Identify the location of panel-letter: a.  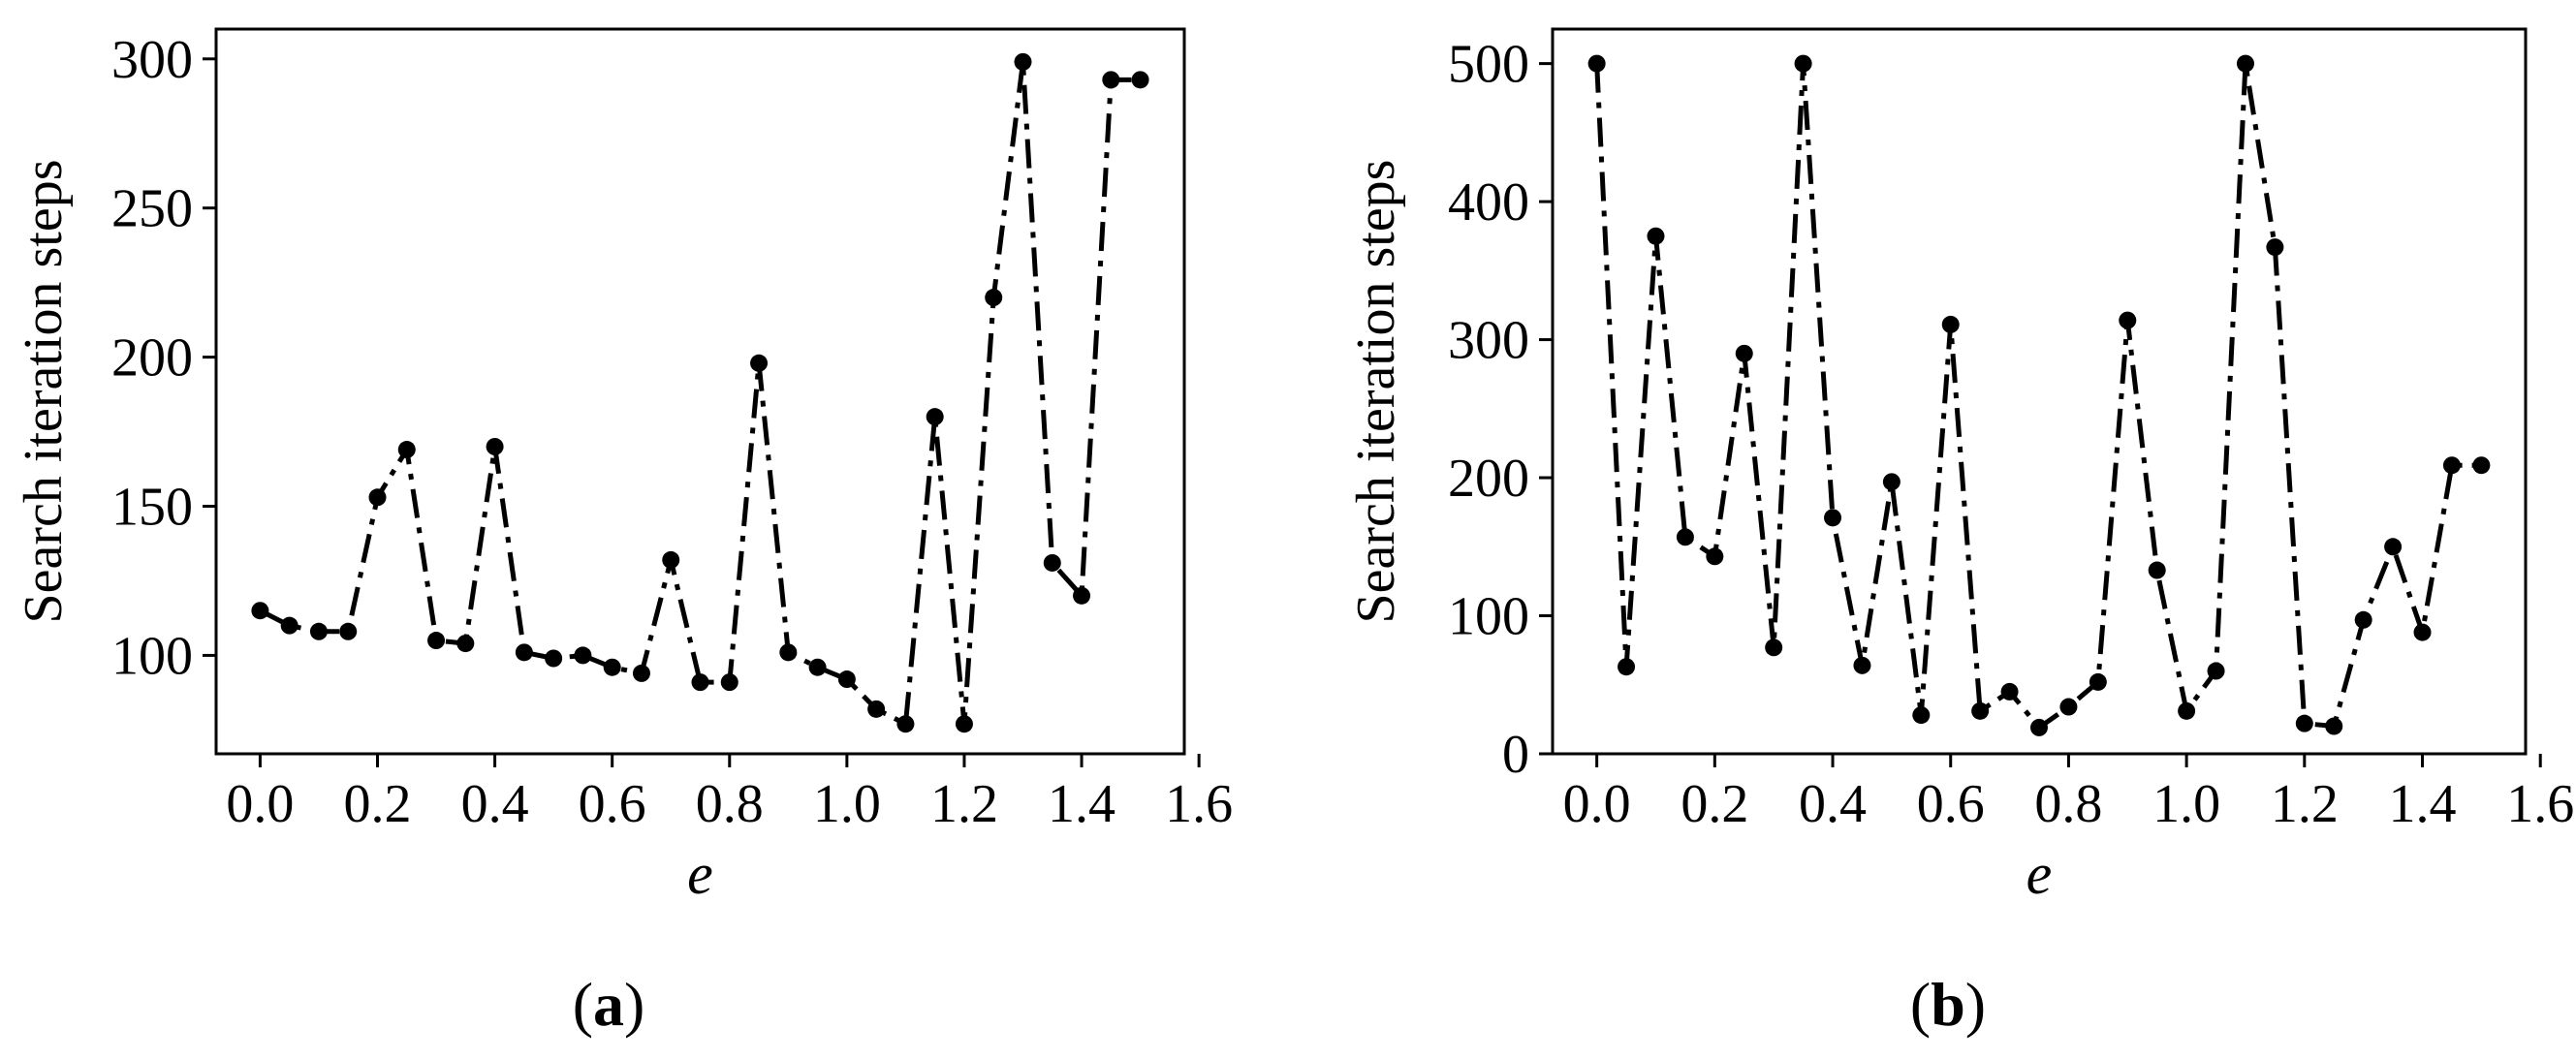
(608, 1004).